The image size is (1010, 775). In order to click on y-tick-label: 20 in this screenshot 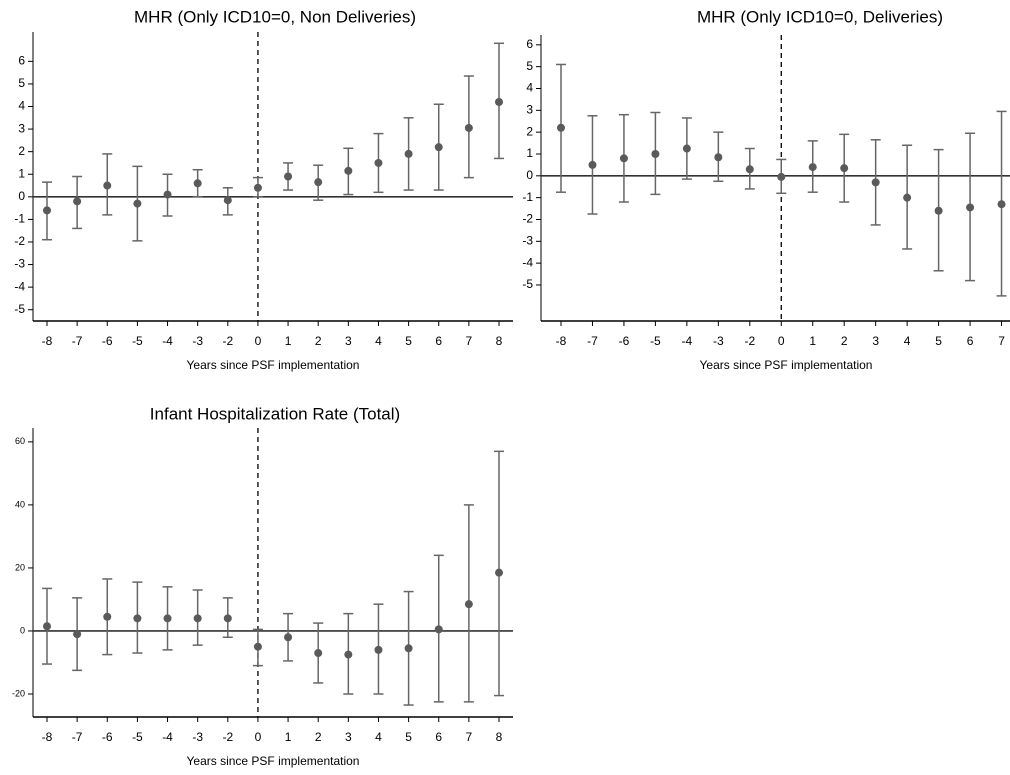, I will do `click(20, 567)`.